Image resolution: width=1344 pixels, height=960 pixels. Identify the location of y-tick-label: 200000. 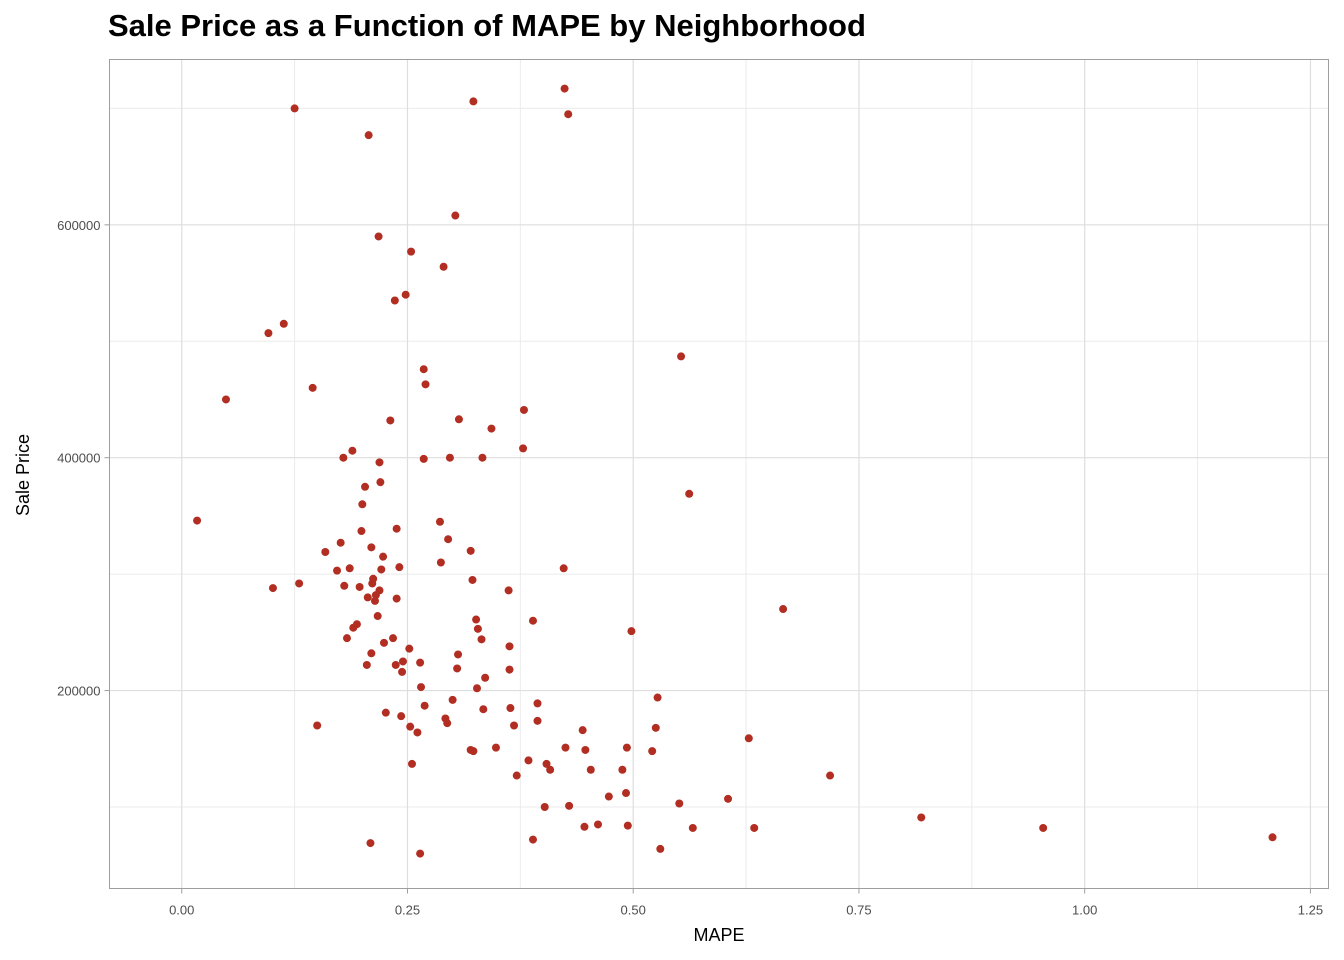
(78, 691).